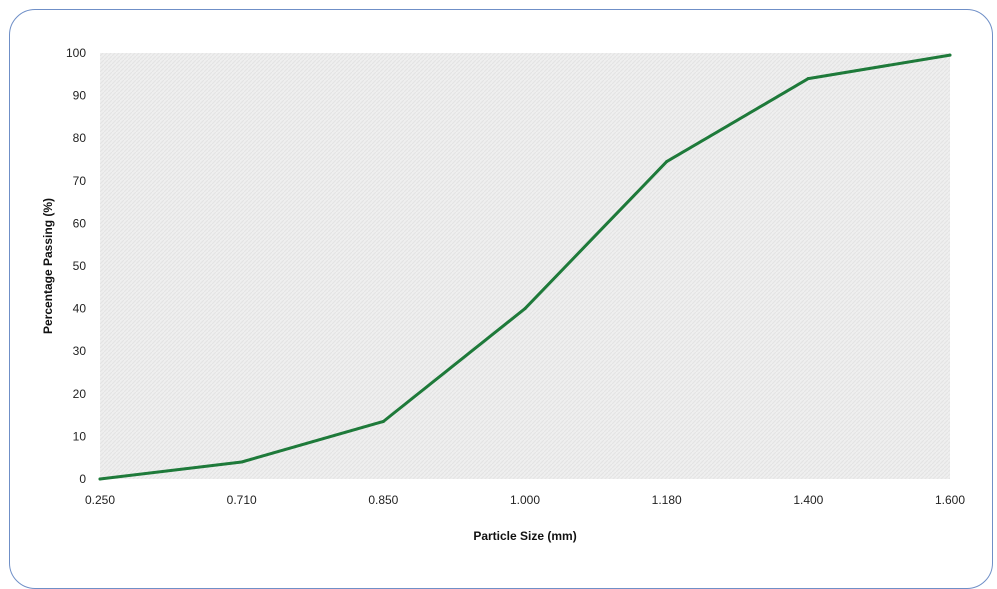 The width and height of the screenshot is (997, 589). I want to click on y-tick-label: 100, so click(76, 53).